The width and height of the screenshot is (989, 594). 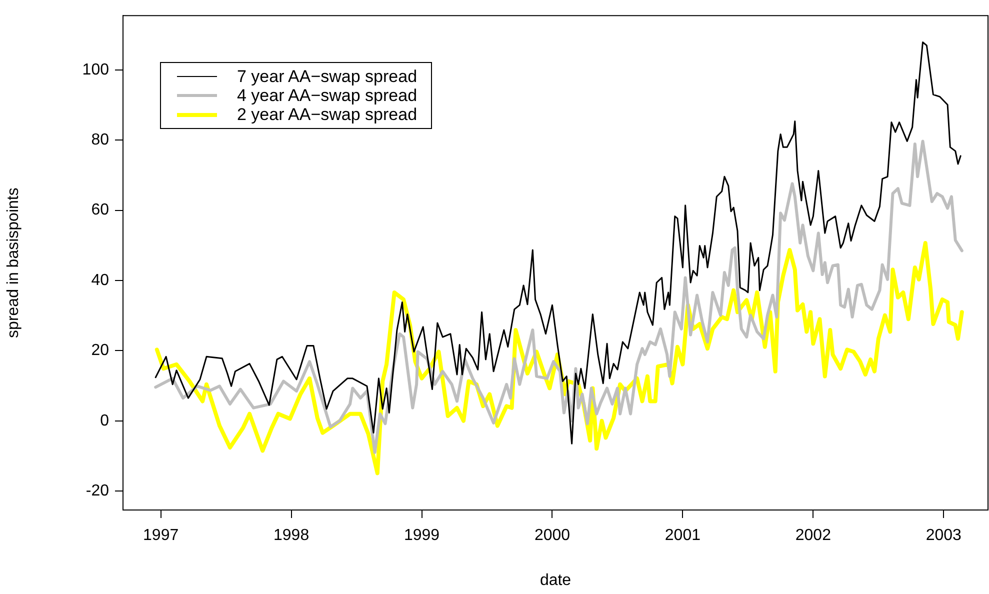 I want to click on y-tick-label: -20, so click(x=98, y=491).